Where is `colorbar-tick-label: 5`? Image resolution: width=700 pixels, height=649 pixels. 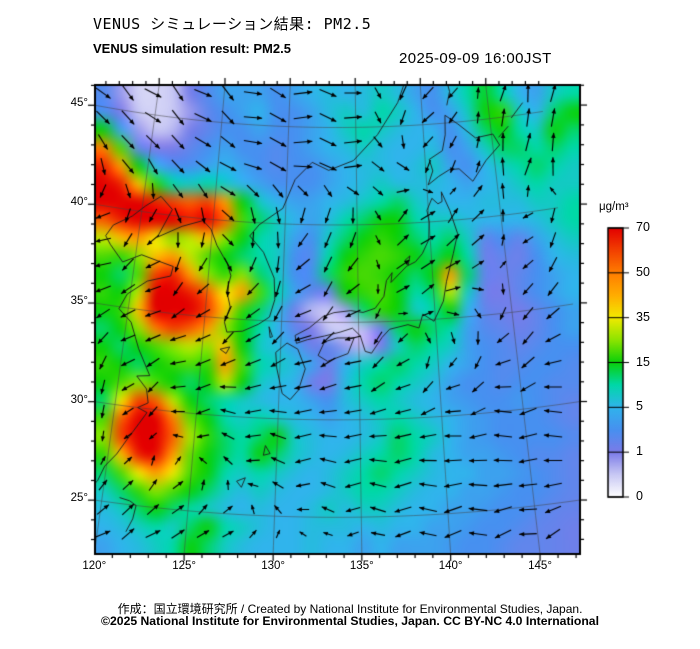
colorbar-tick-label: 5 is located at coordinates (639, 406).